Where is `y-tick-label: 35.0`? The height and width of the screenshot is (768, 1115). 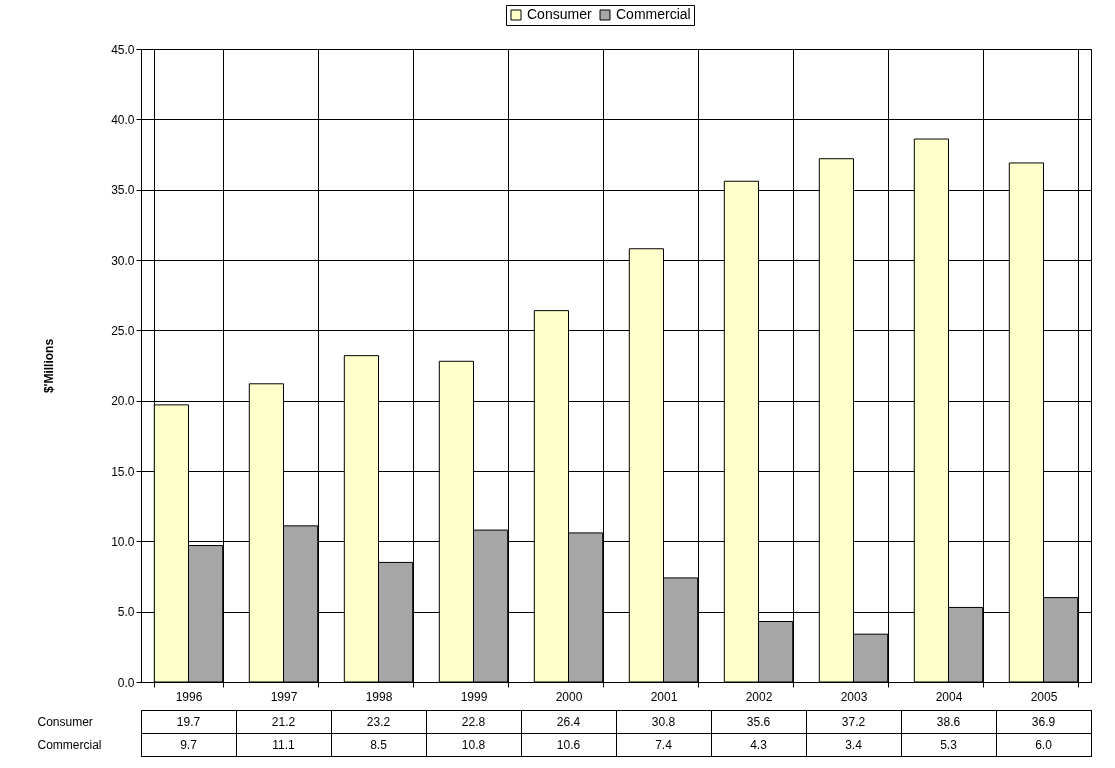 y-tick-label: 35.0 is located at coordinates (123, 190).